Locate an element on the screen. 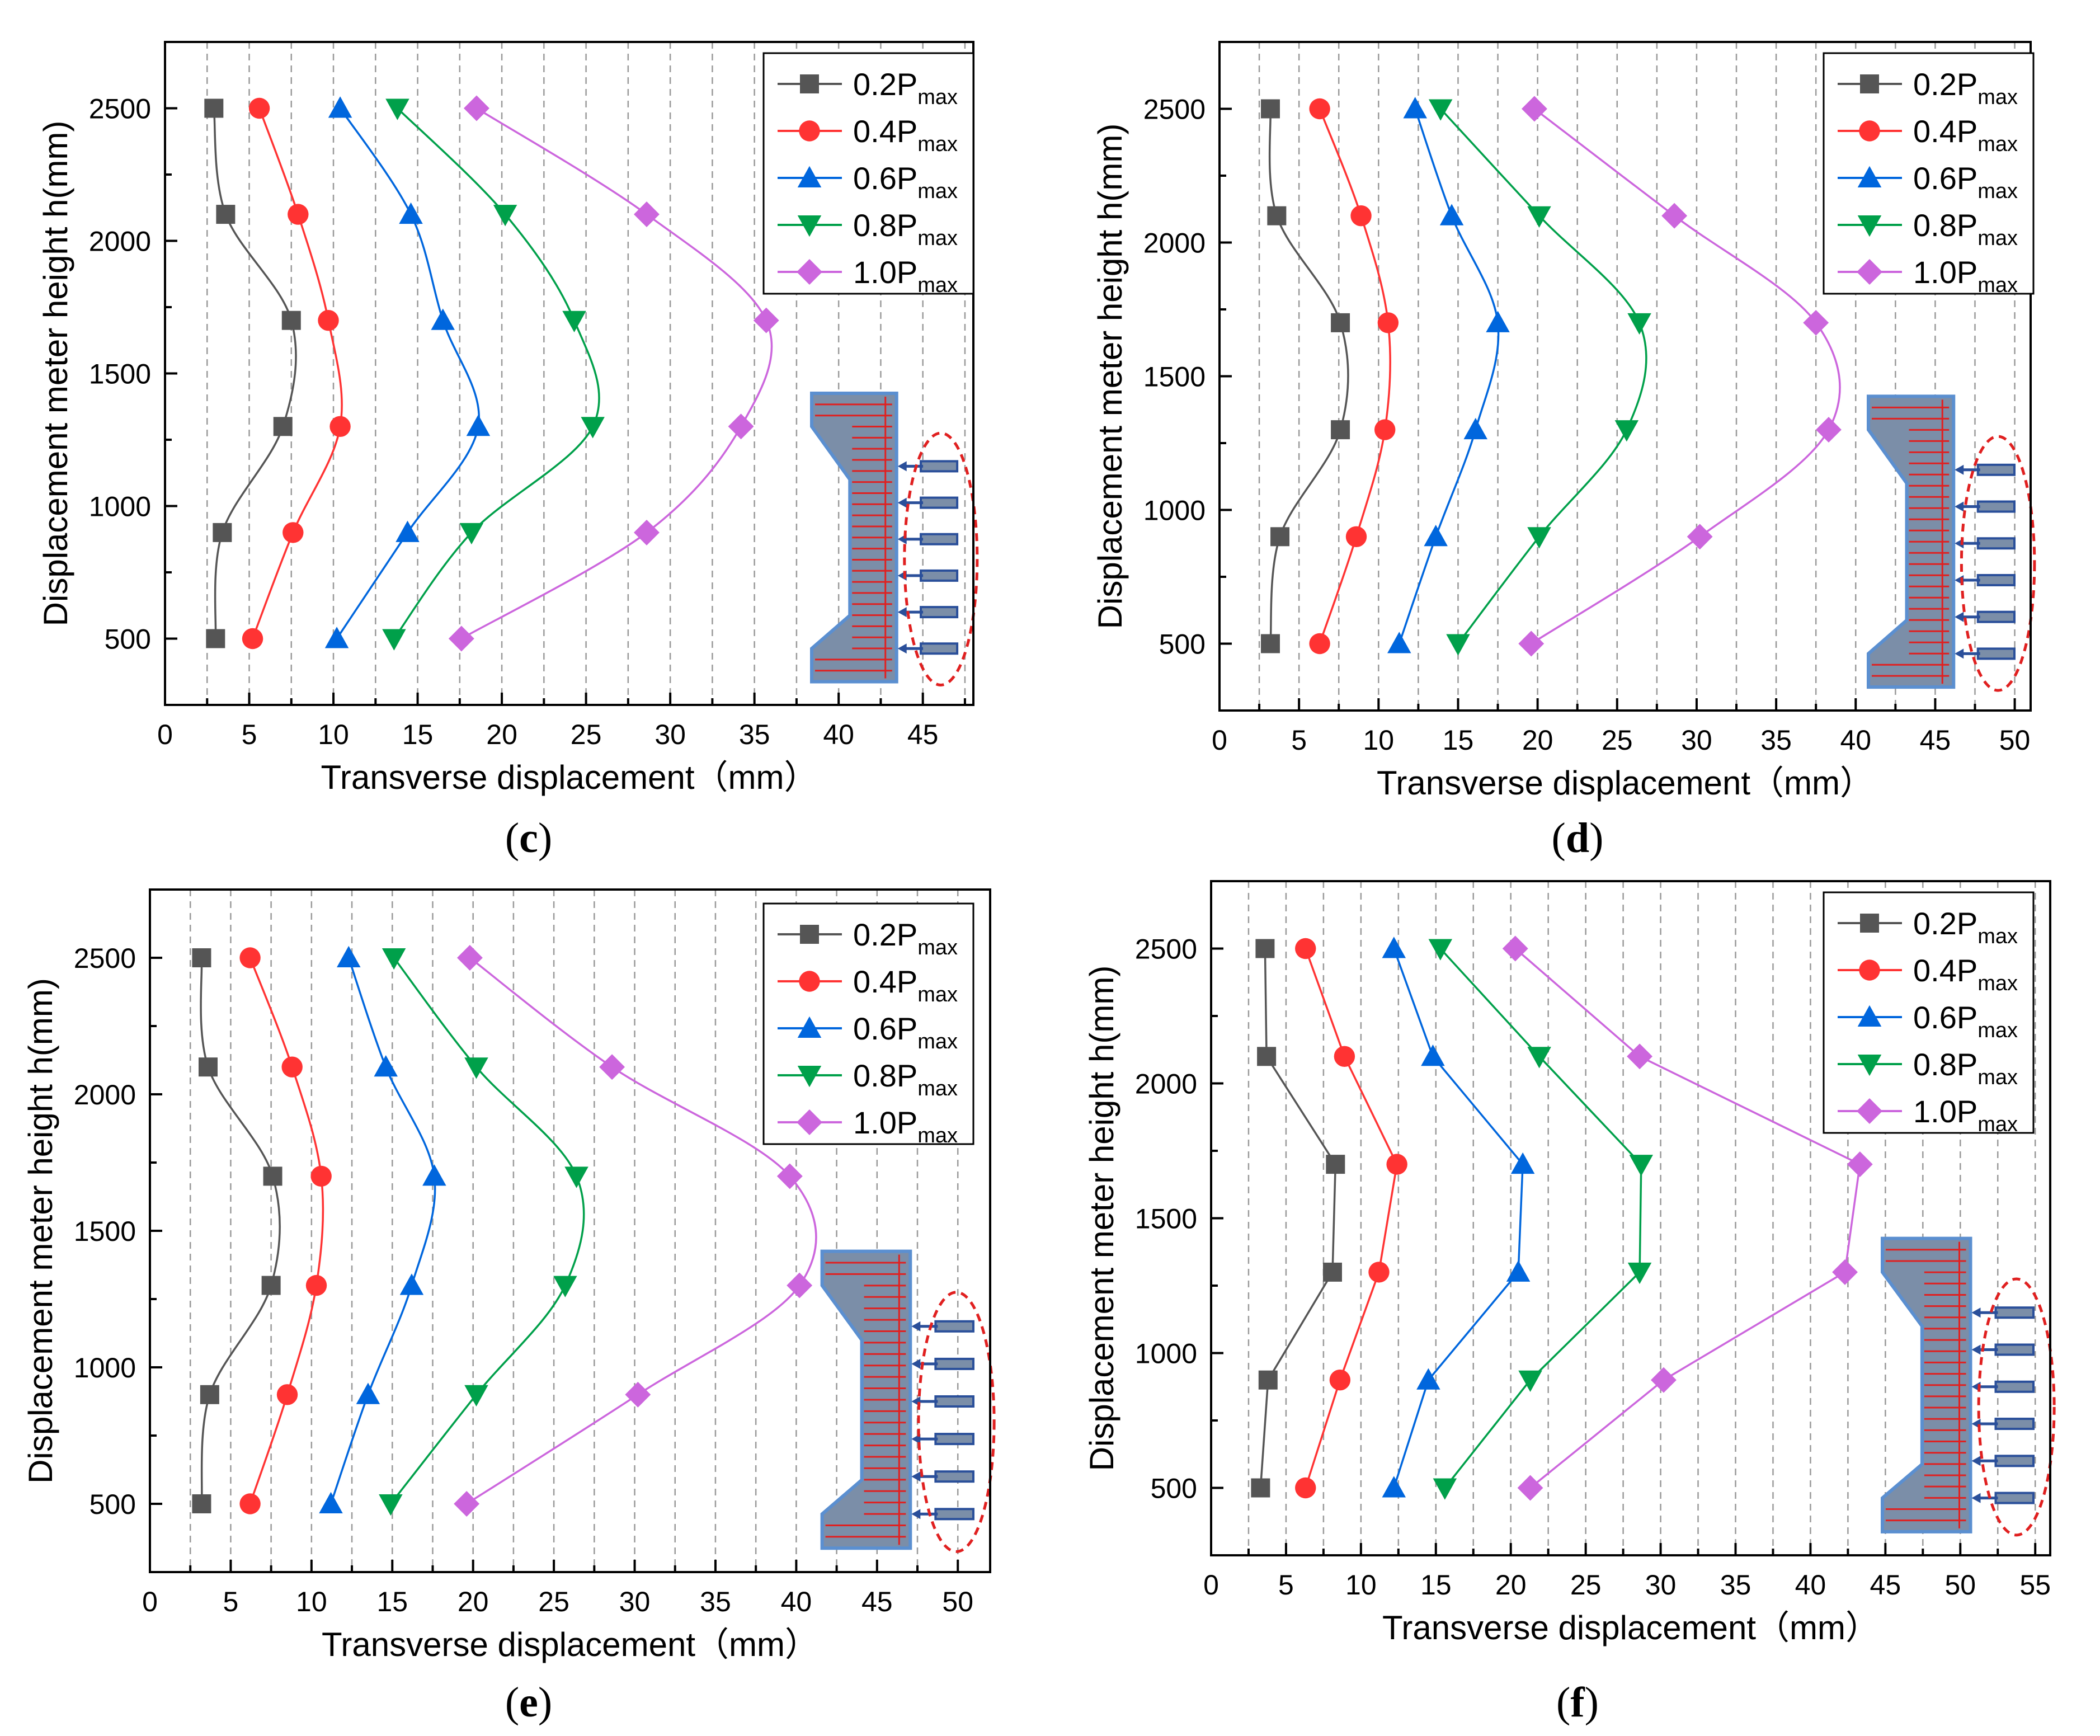 The width and height of the screenshot is (2100, 1736). legend-entry: 0.6Pmax is located at coordinates (905, 1032).